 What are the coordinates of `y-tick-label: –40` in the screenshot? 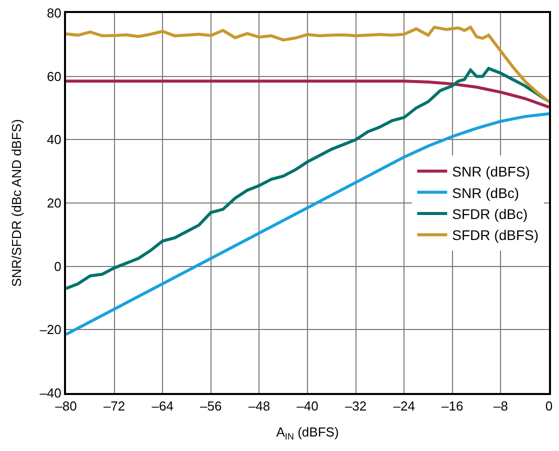 It's located at (51, 393).